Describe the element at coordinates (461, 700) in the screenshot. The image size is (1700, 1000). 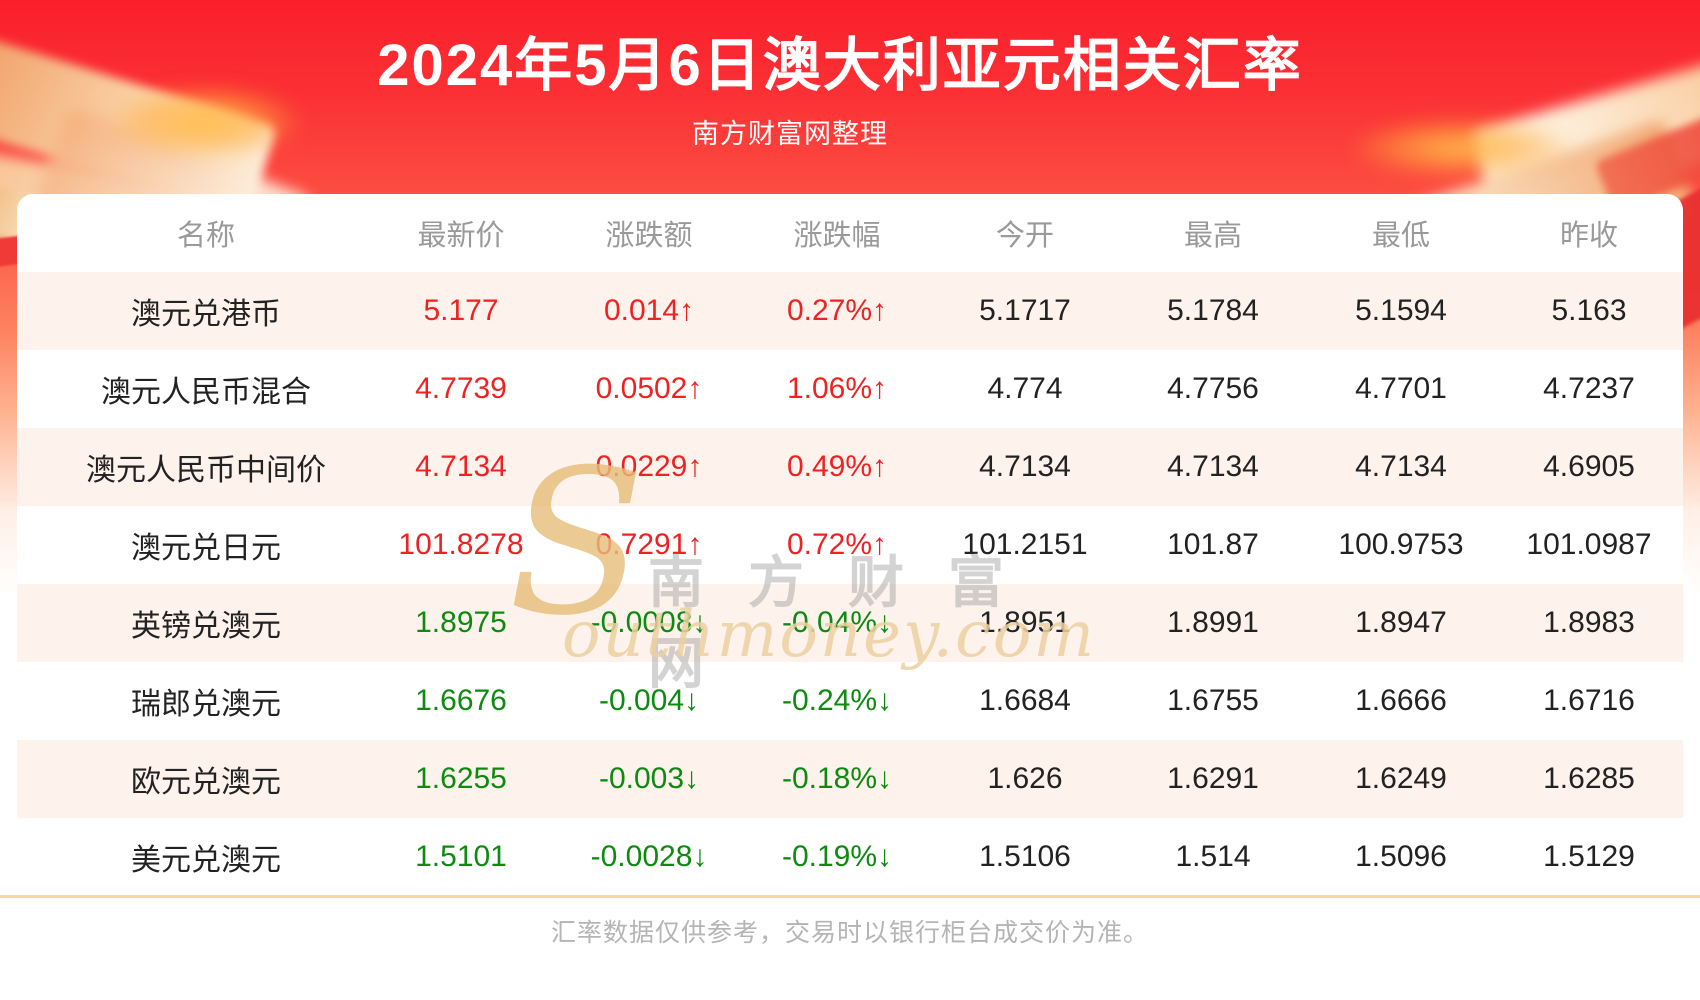
I see `latest-price-value: 1.6676` at that location.